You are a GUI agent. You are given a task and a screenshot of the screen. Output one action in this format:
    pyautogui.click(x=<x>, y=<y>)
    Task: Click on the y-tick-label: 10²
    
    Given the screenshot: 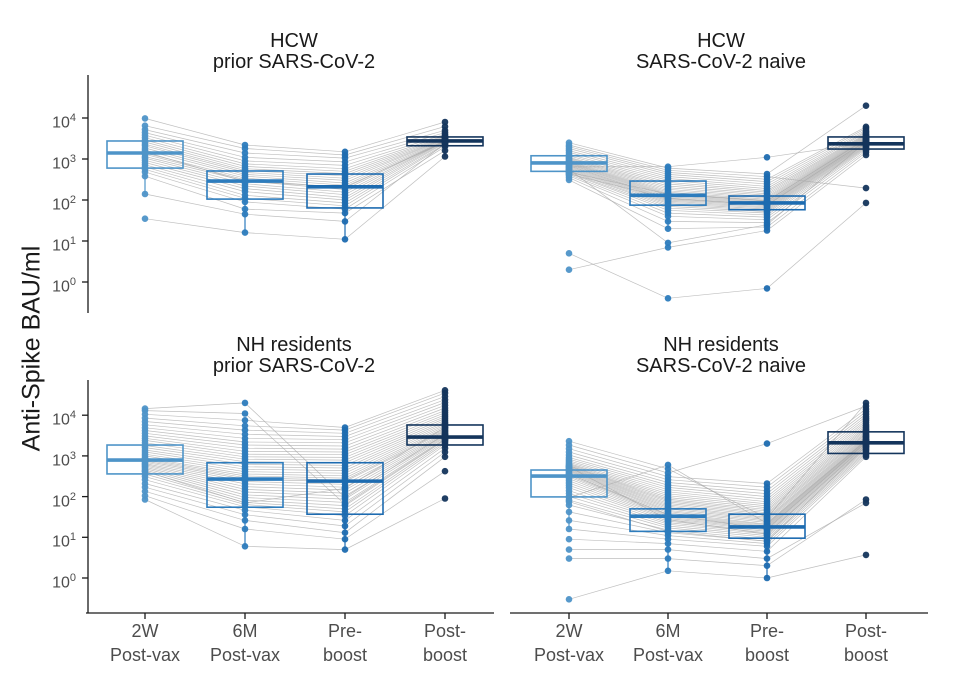 What is the action you would take?
    pyautogui.click(x=64, y=204)
    